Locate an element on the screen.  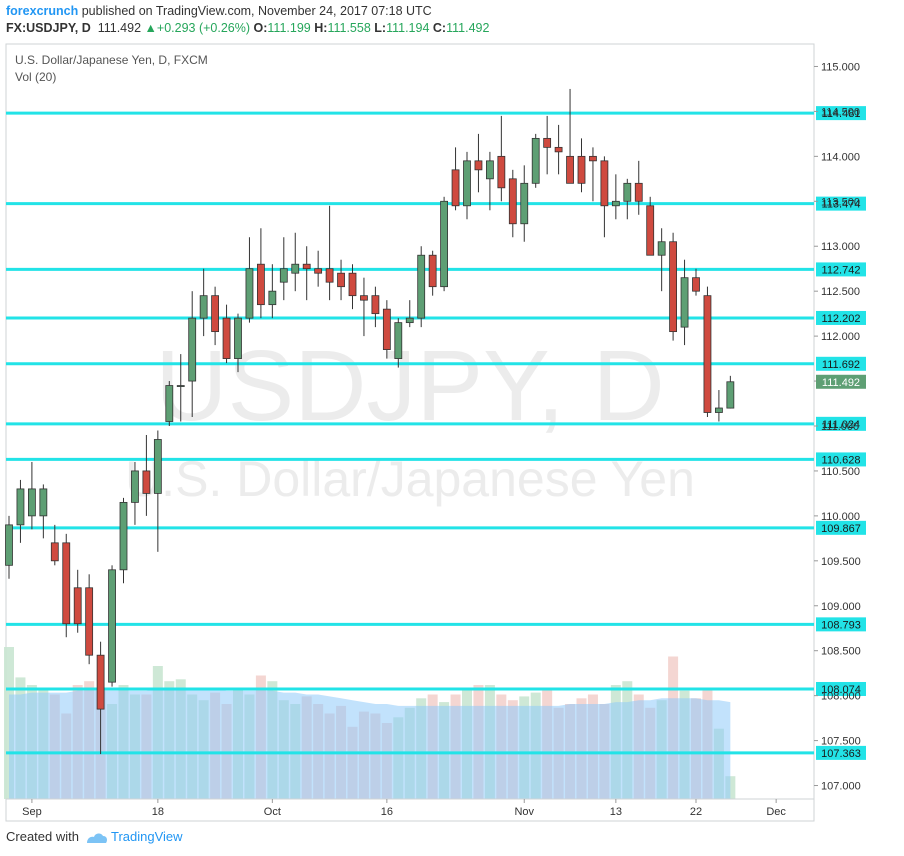
x-tick-label: Dec is located at coordinates (776, 812).